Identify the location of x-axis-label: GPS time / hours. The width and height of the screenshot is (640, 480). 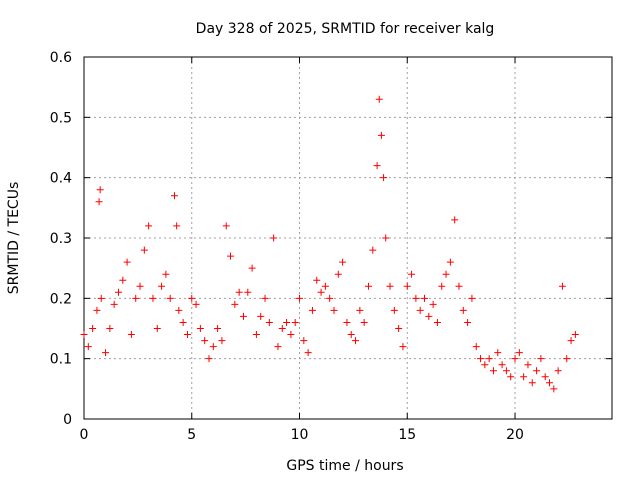
(344, 466).